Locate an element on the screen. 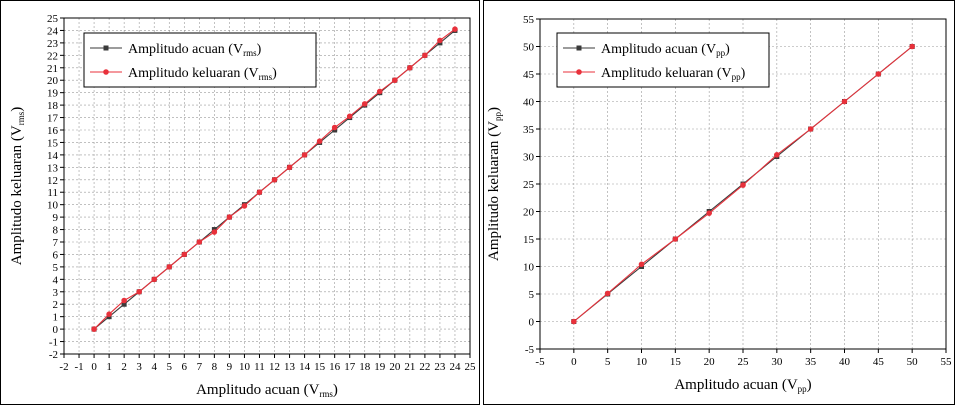 Image resolution: width=955 pixels, height=406 pixels. x-tick-label: 45 is located at coordinates (879, 362).